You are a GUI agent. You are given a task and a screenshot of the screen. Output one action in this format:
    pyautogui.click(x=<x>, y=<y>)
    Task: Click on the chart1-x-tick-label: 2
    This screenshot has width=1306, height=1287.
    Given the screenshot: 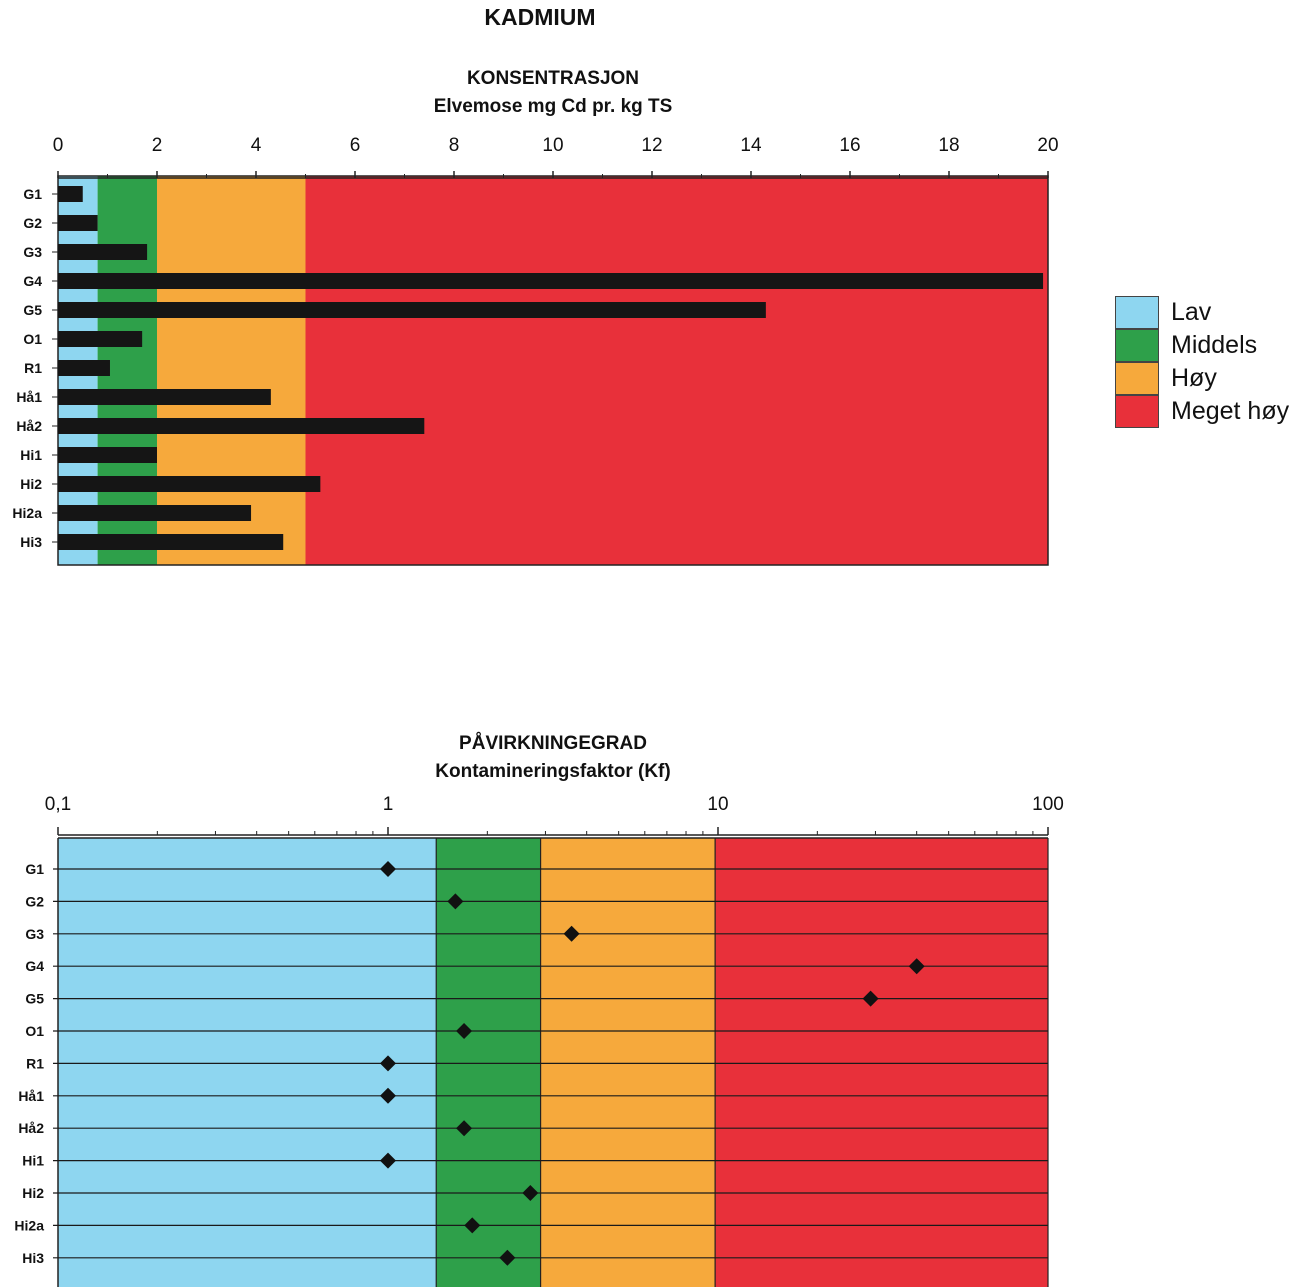 What is the action you would take?
    pyautogui.click(x=157, y=145)
    